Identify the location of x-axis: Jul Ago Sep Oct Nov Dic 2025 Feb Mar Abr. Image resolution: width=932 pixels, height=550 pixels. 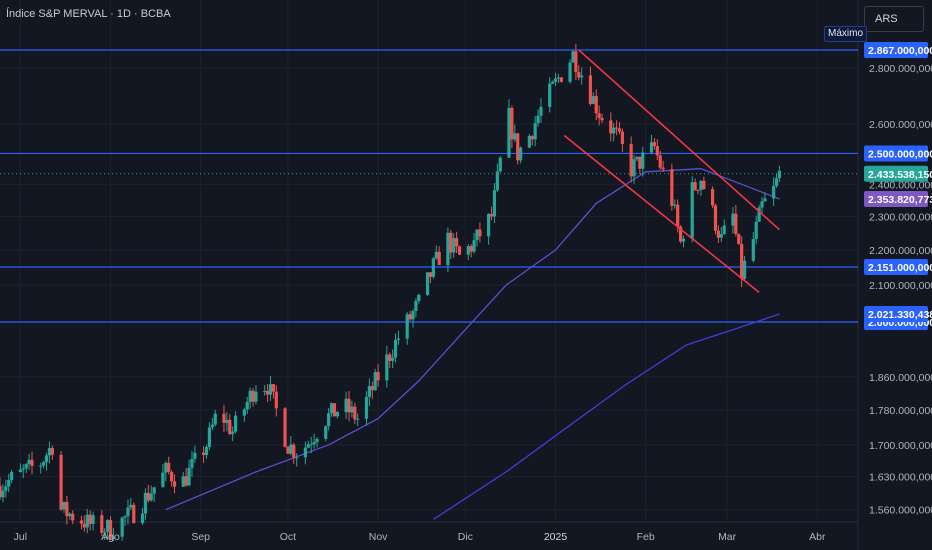
(420, 537).